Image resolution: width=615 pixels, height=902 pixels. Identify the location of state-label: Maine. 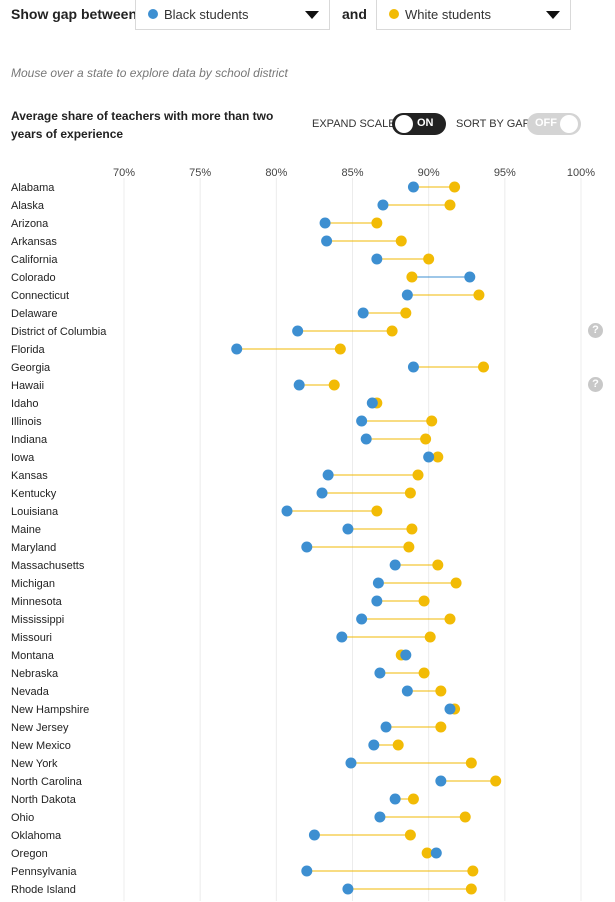
(26, 530).